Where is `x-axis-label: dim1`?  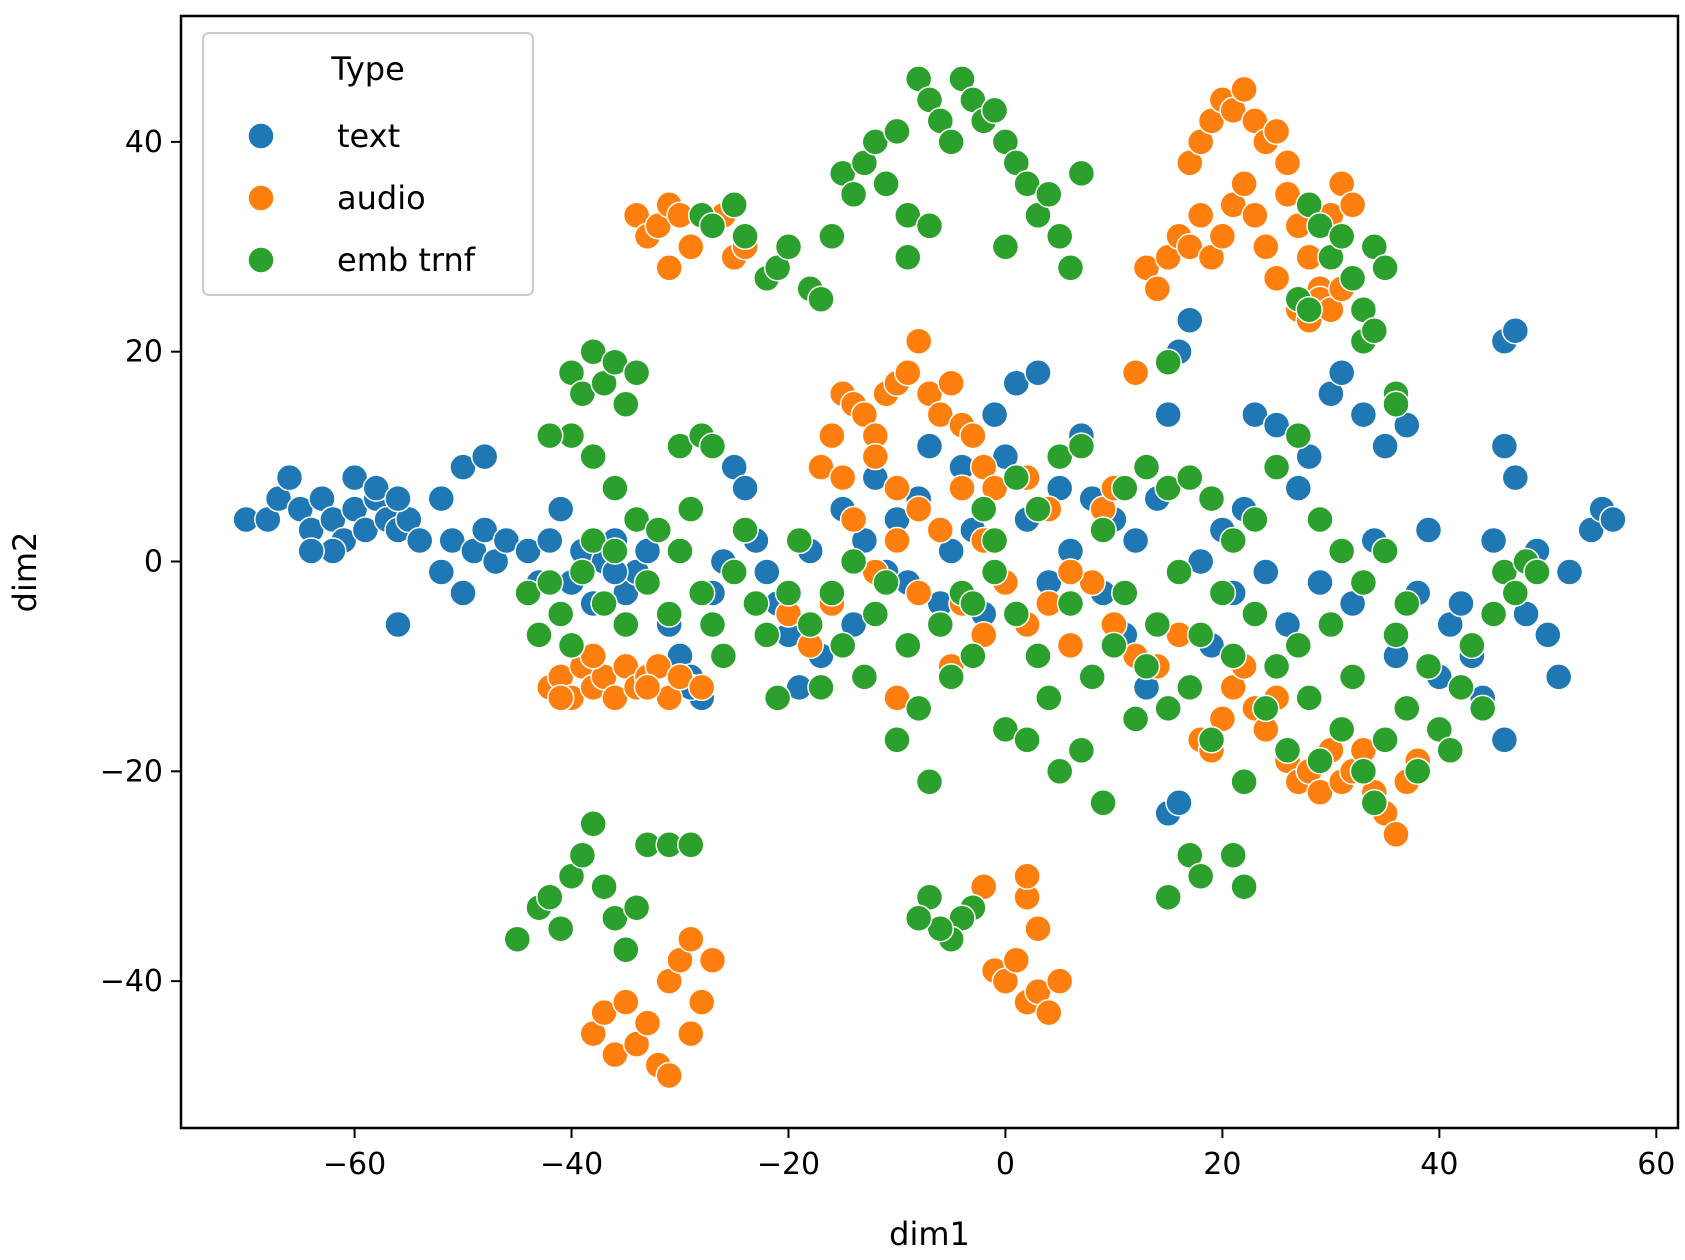 x-axis-label: dim1 is located at coordinates (929, 1234).